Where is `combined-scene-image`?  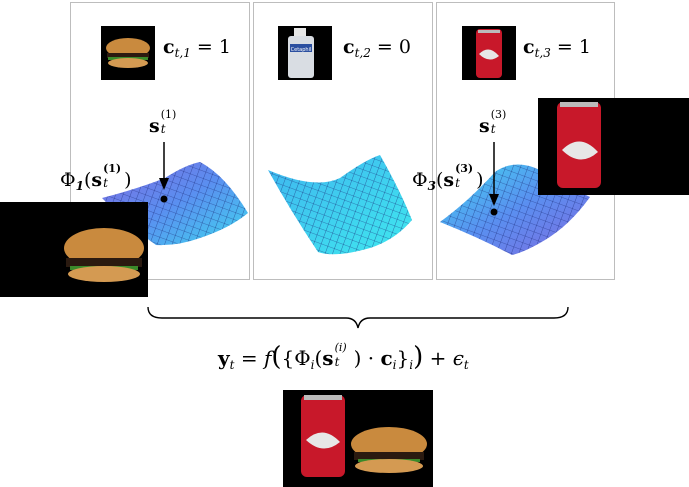
combined-scene-image is located at coordinates (358, 438).